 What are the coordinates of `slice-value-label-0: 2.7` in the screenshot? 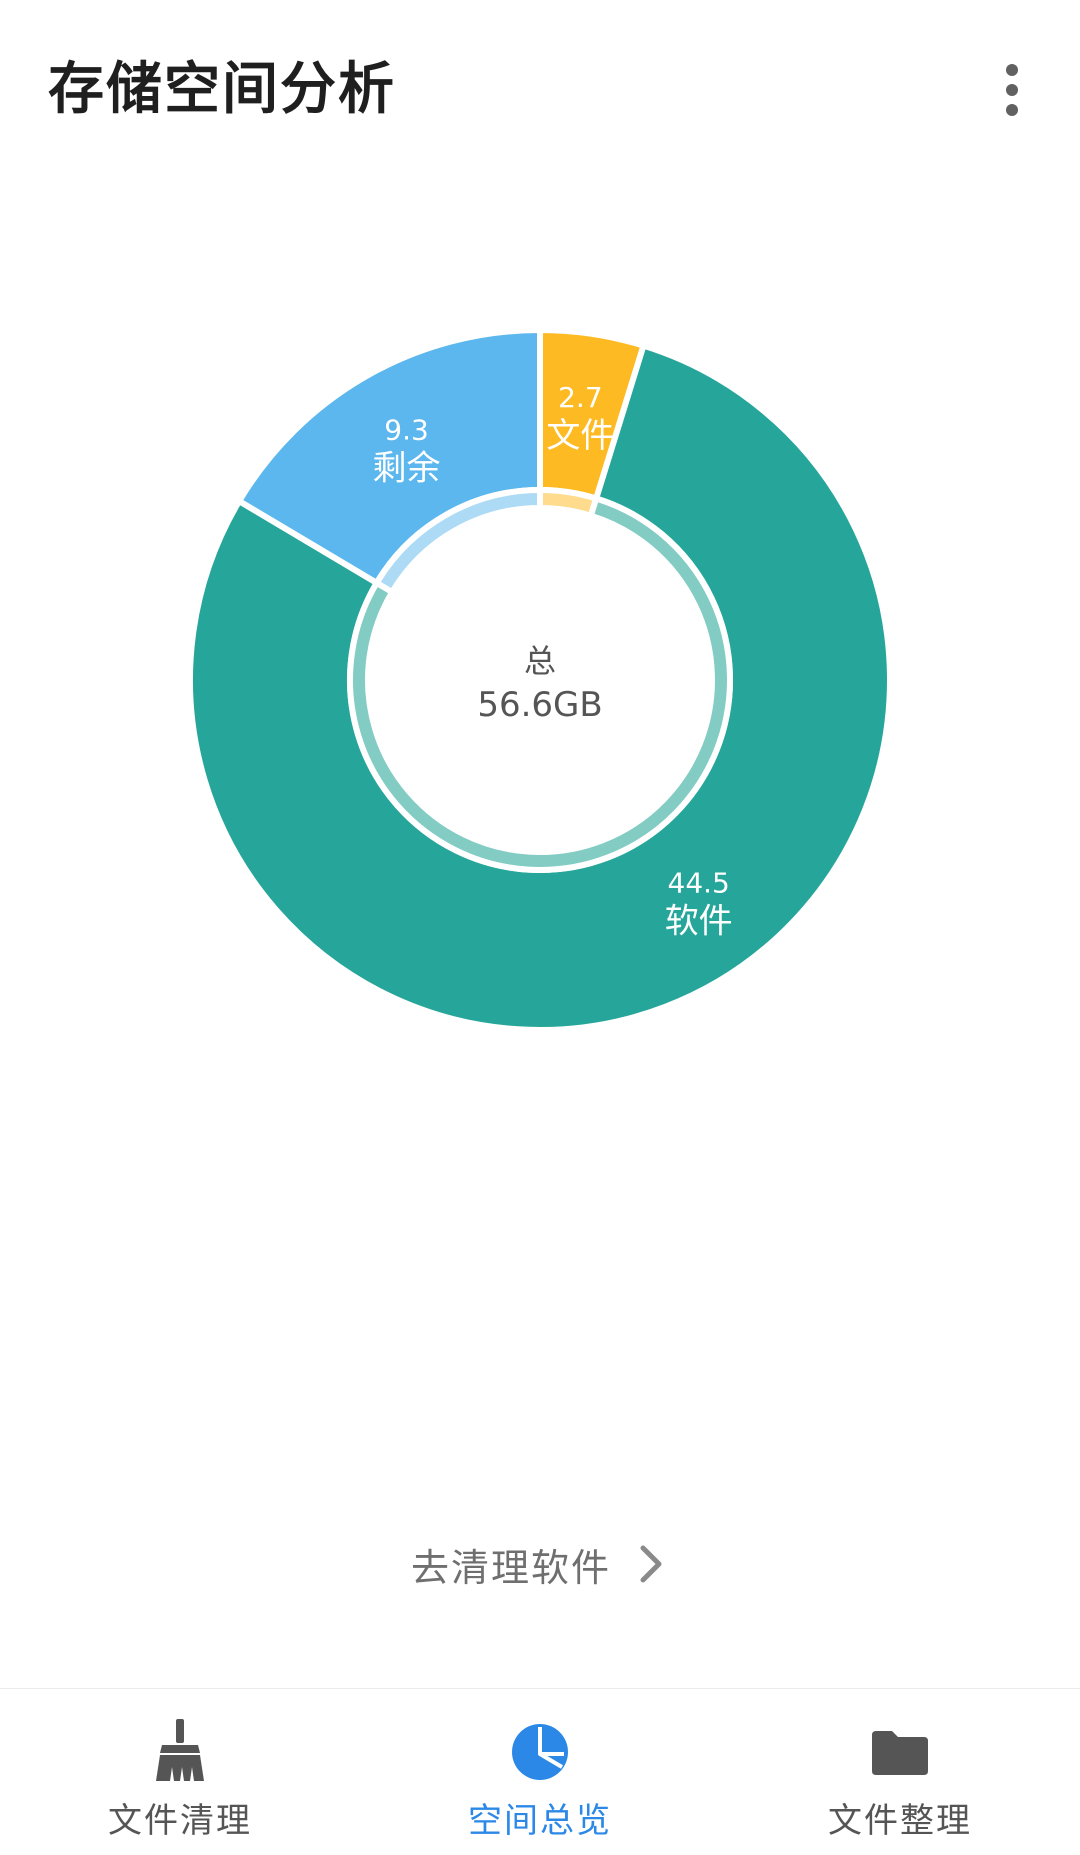 It's located at (580, 397).